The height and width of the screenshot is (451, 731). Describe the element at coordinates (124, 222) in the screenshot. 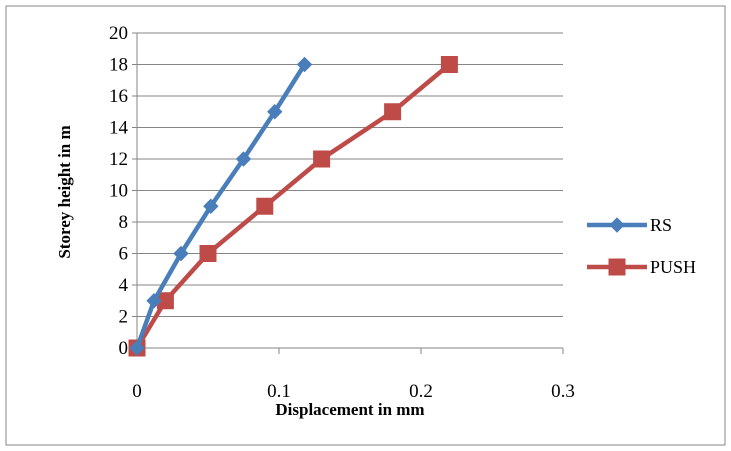

I see `y-tick-label: 8` at that location.